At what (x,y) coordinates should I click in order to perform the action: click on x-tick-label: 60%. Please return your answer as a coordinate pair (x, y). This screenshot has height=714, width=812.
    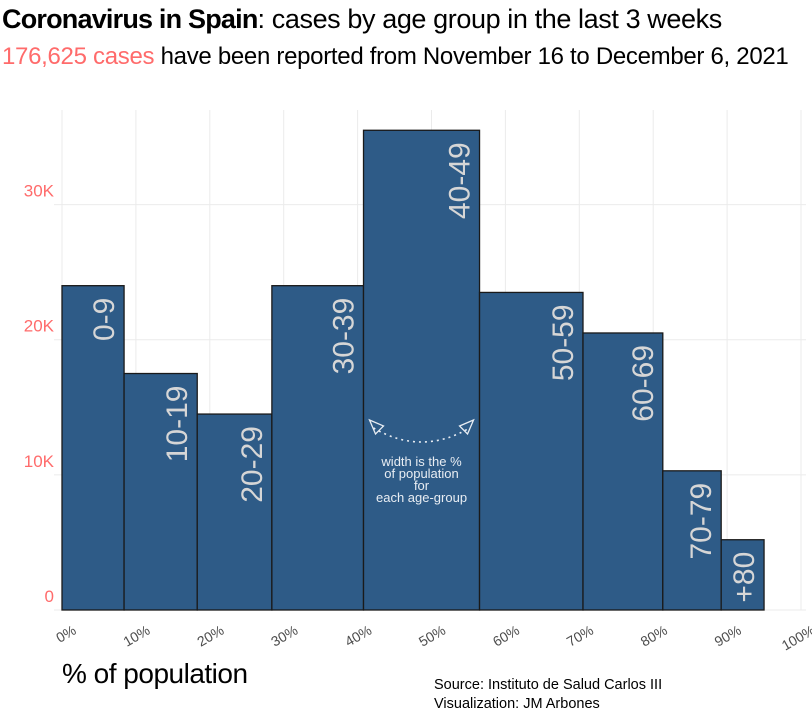
    Looking at the image, I should click on (506, 636).